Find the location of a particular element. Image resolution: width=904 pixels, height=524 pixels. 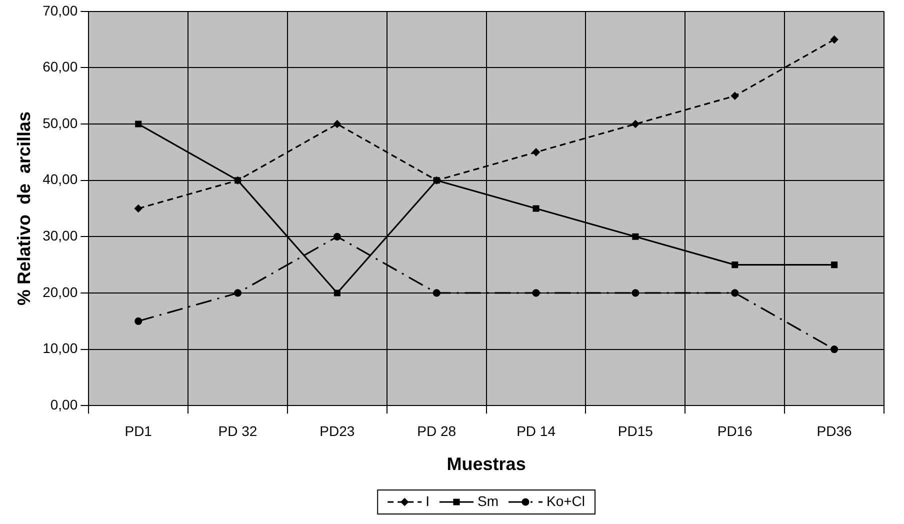

y-tick-label: 70,00 is located at coordinates (60, 10).